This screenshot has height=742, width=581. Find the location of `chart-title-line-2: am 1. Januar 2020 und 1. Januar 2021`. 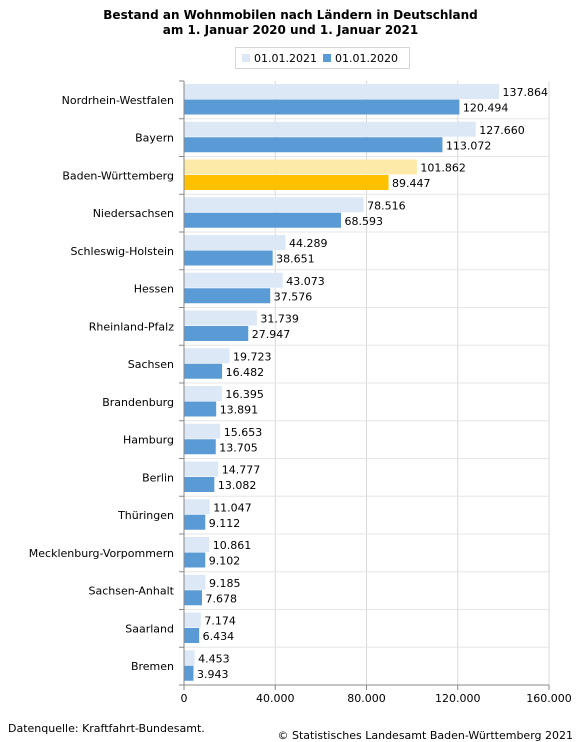

chart-title-line-2: am 1. Januar 2020 und 1. Januar 2021 is located at coordinates (290, 30).